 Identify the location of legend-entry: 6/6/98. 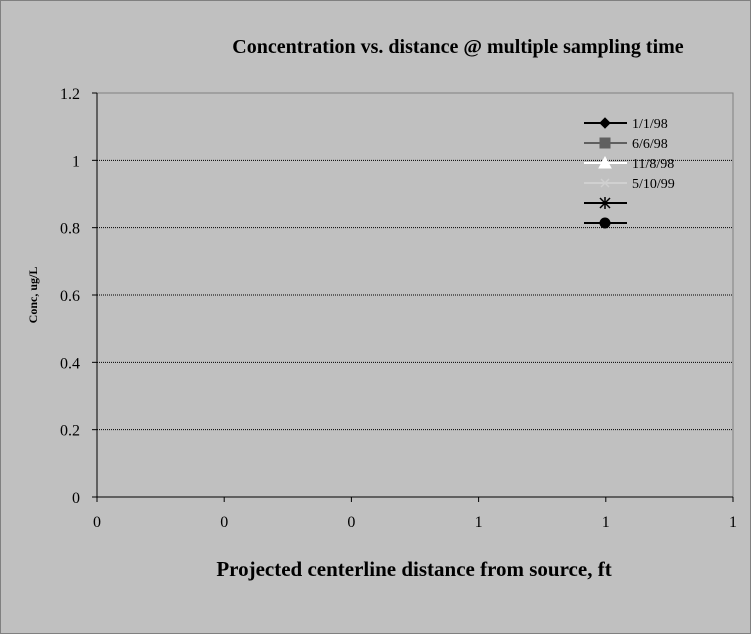
(626, 144).